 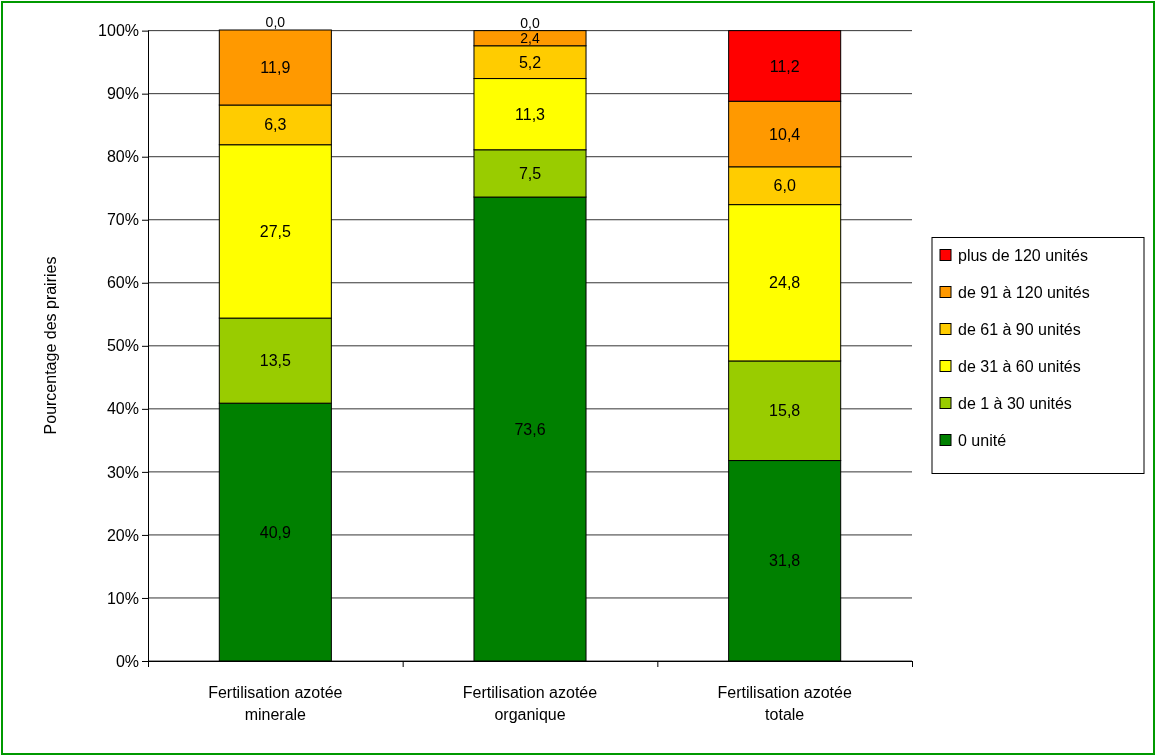 I want to click on legend-label: de 61 à 90 unités, so click(x=1019, y=330).